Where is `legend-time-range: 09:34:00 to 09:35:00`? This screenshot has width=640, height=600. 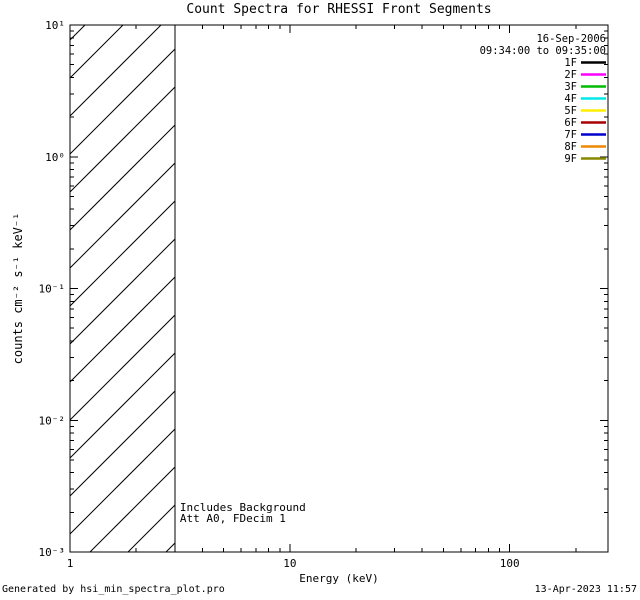 legend-time-range: 09:34:00 to 09:35:00 is located at coordinates (543, 51).